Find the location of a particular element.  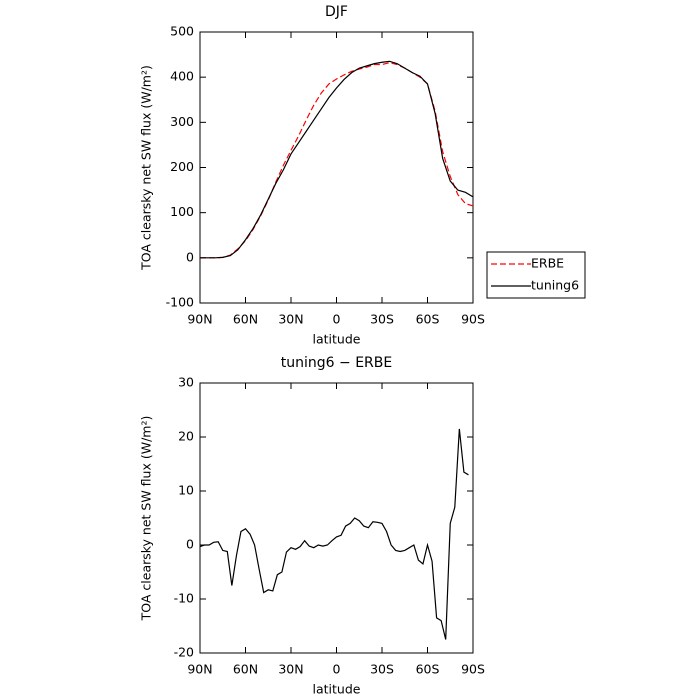

legend-box is located at coordinates (536, 275).